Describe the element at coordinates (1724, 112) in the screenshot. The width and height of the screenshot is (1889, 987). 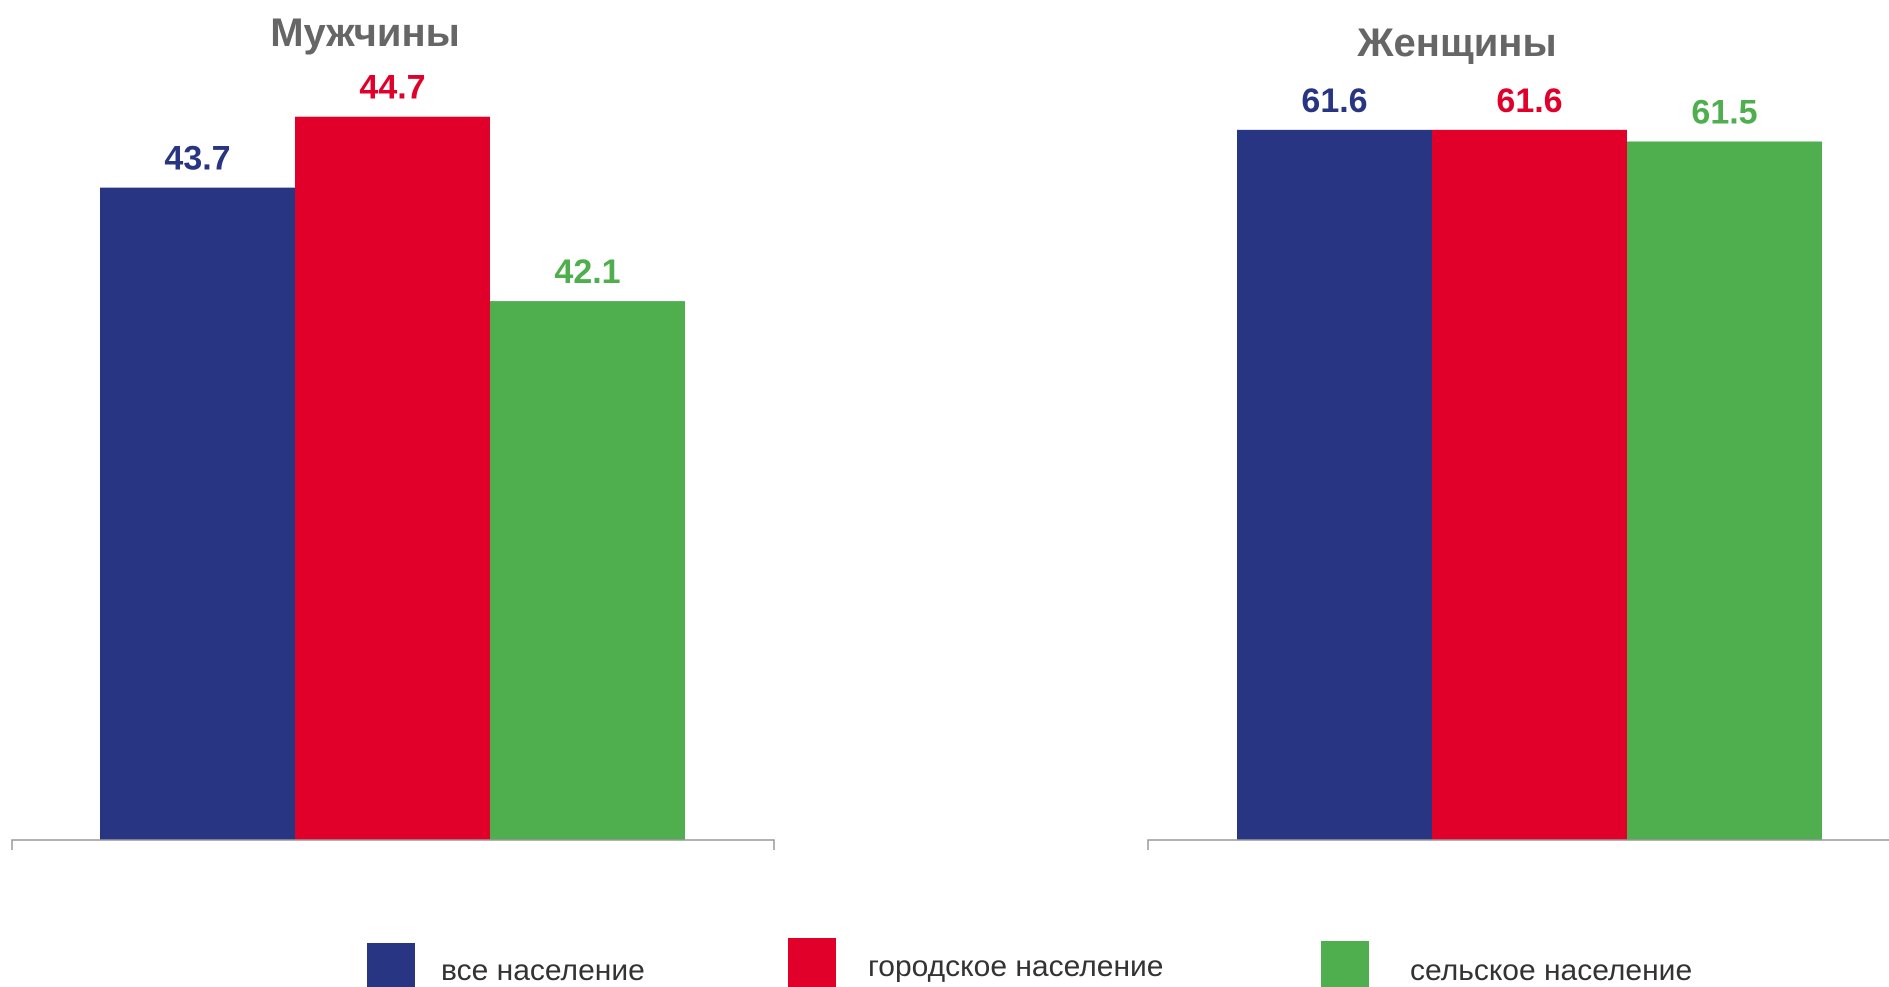
I see `value-label-women-rural: 61.5` at that location.